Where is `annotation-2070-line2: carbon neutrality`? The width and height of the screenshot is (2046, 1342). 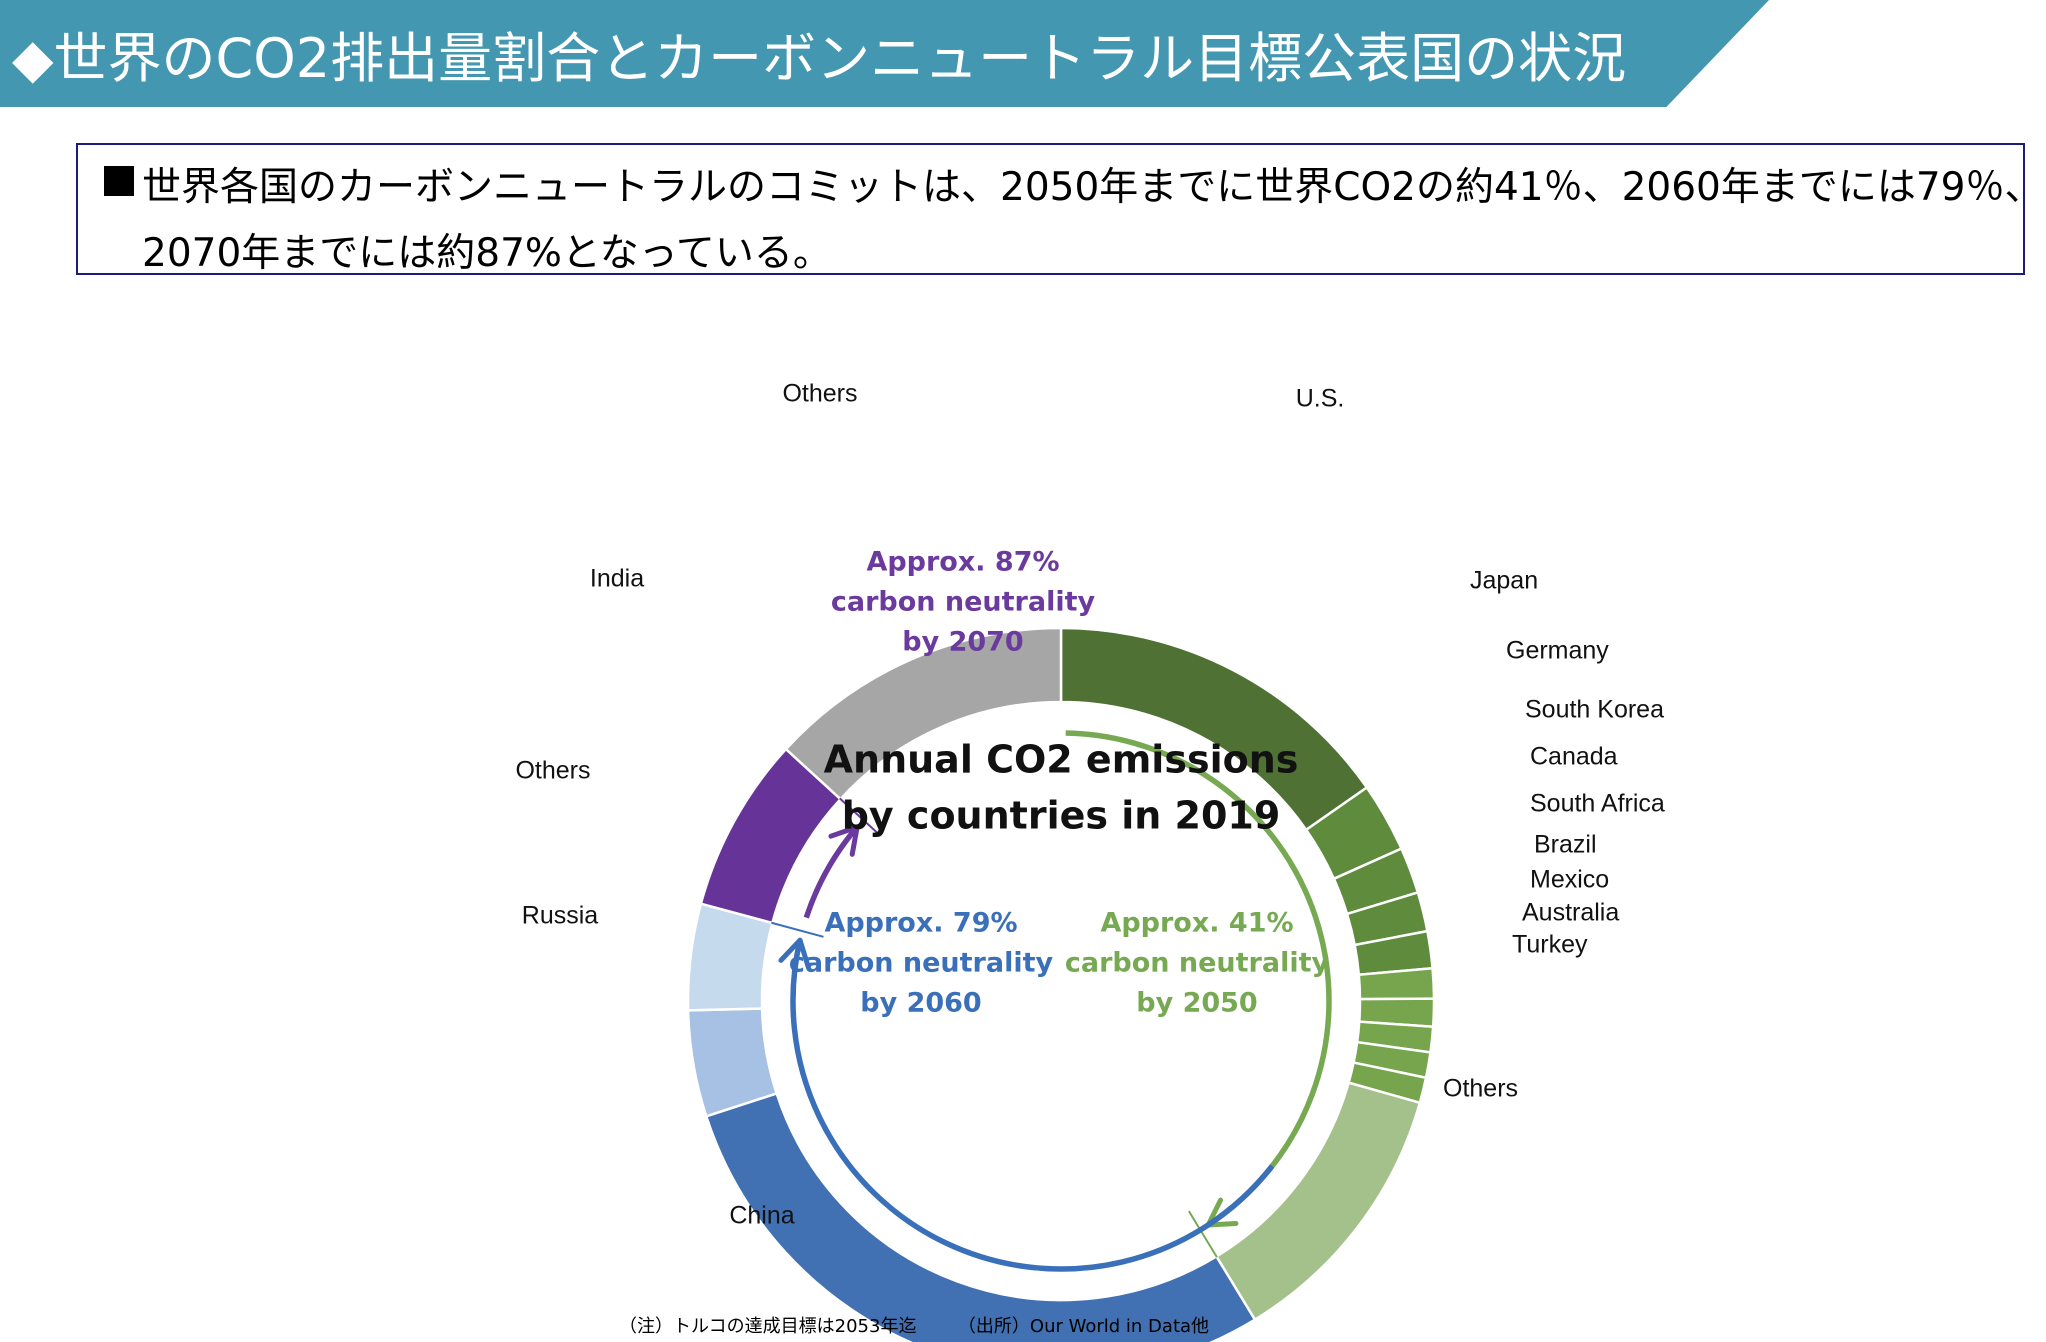
annotation-2070-line2: carbon neutrality is located at coordinates (963, 602).